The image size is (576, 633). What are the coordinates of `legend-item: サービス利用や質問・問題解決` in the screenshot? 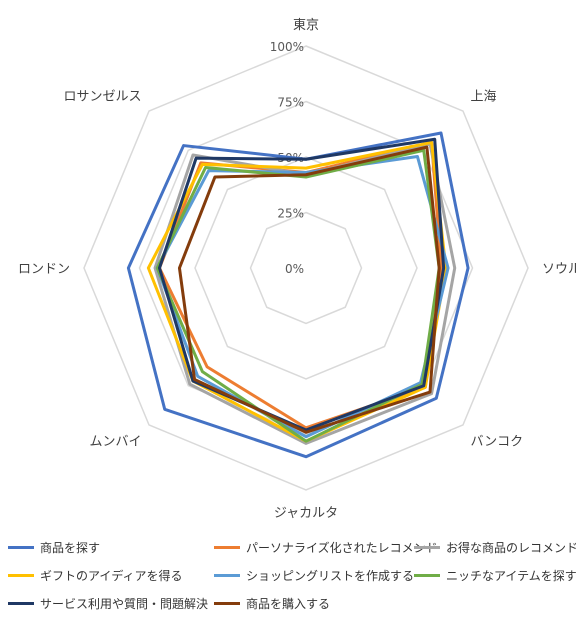 It's located at (111, 603).